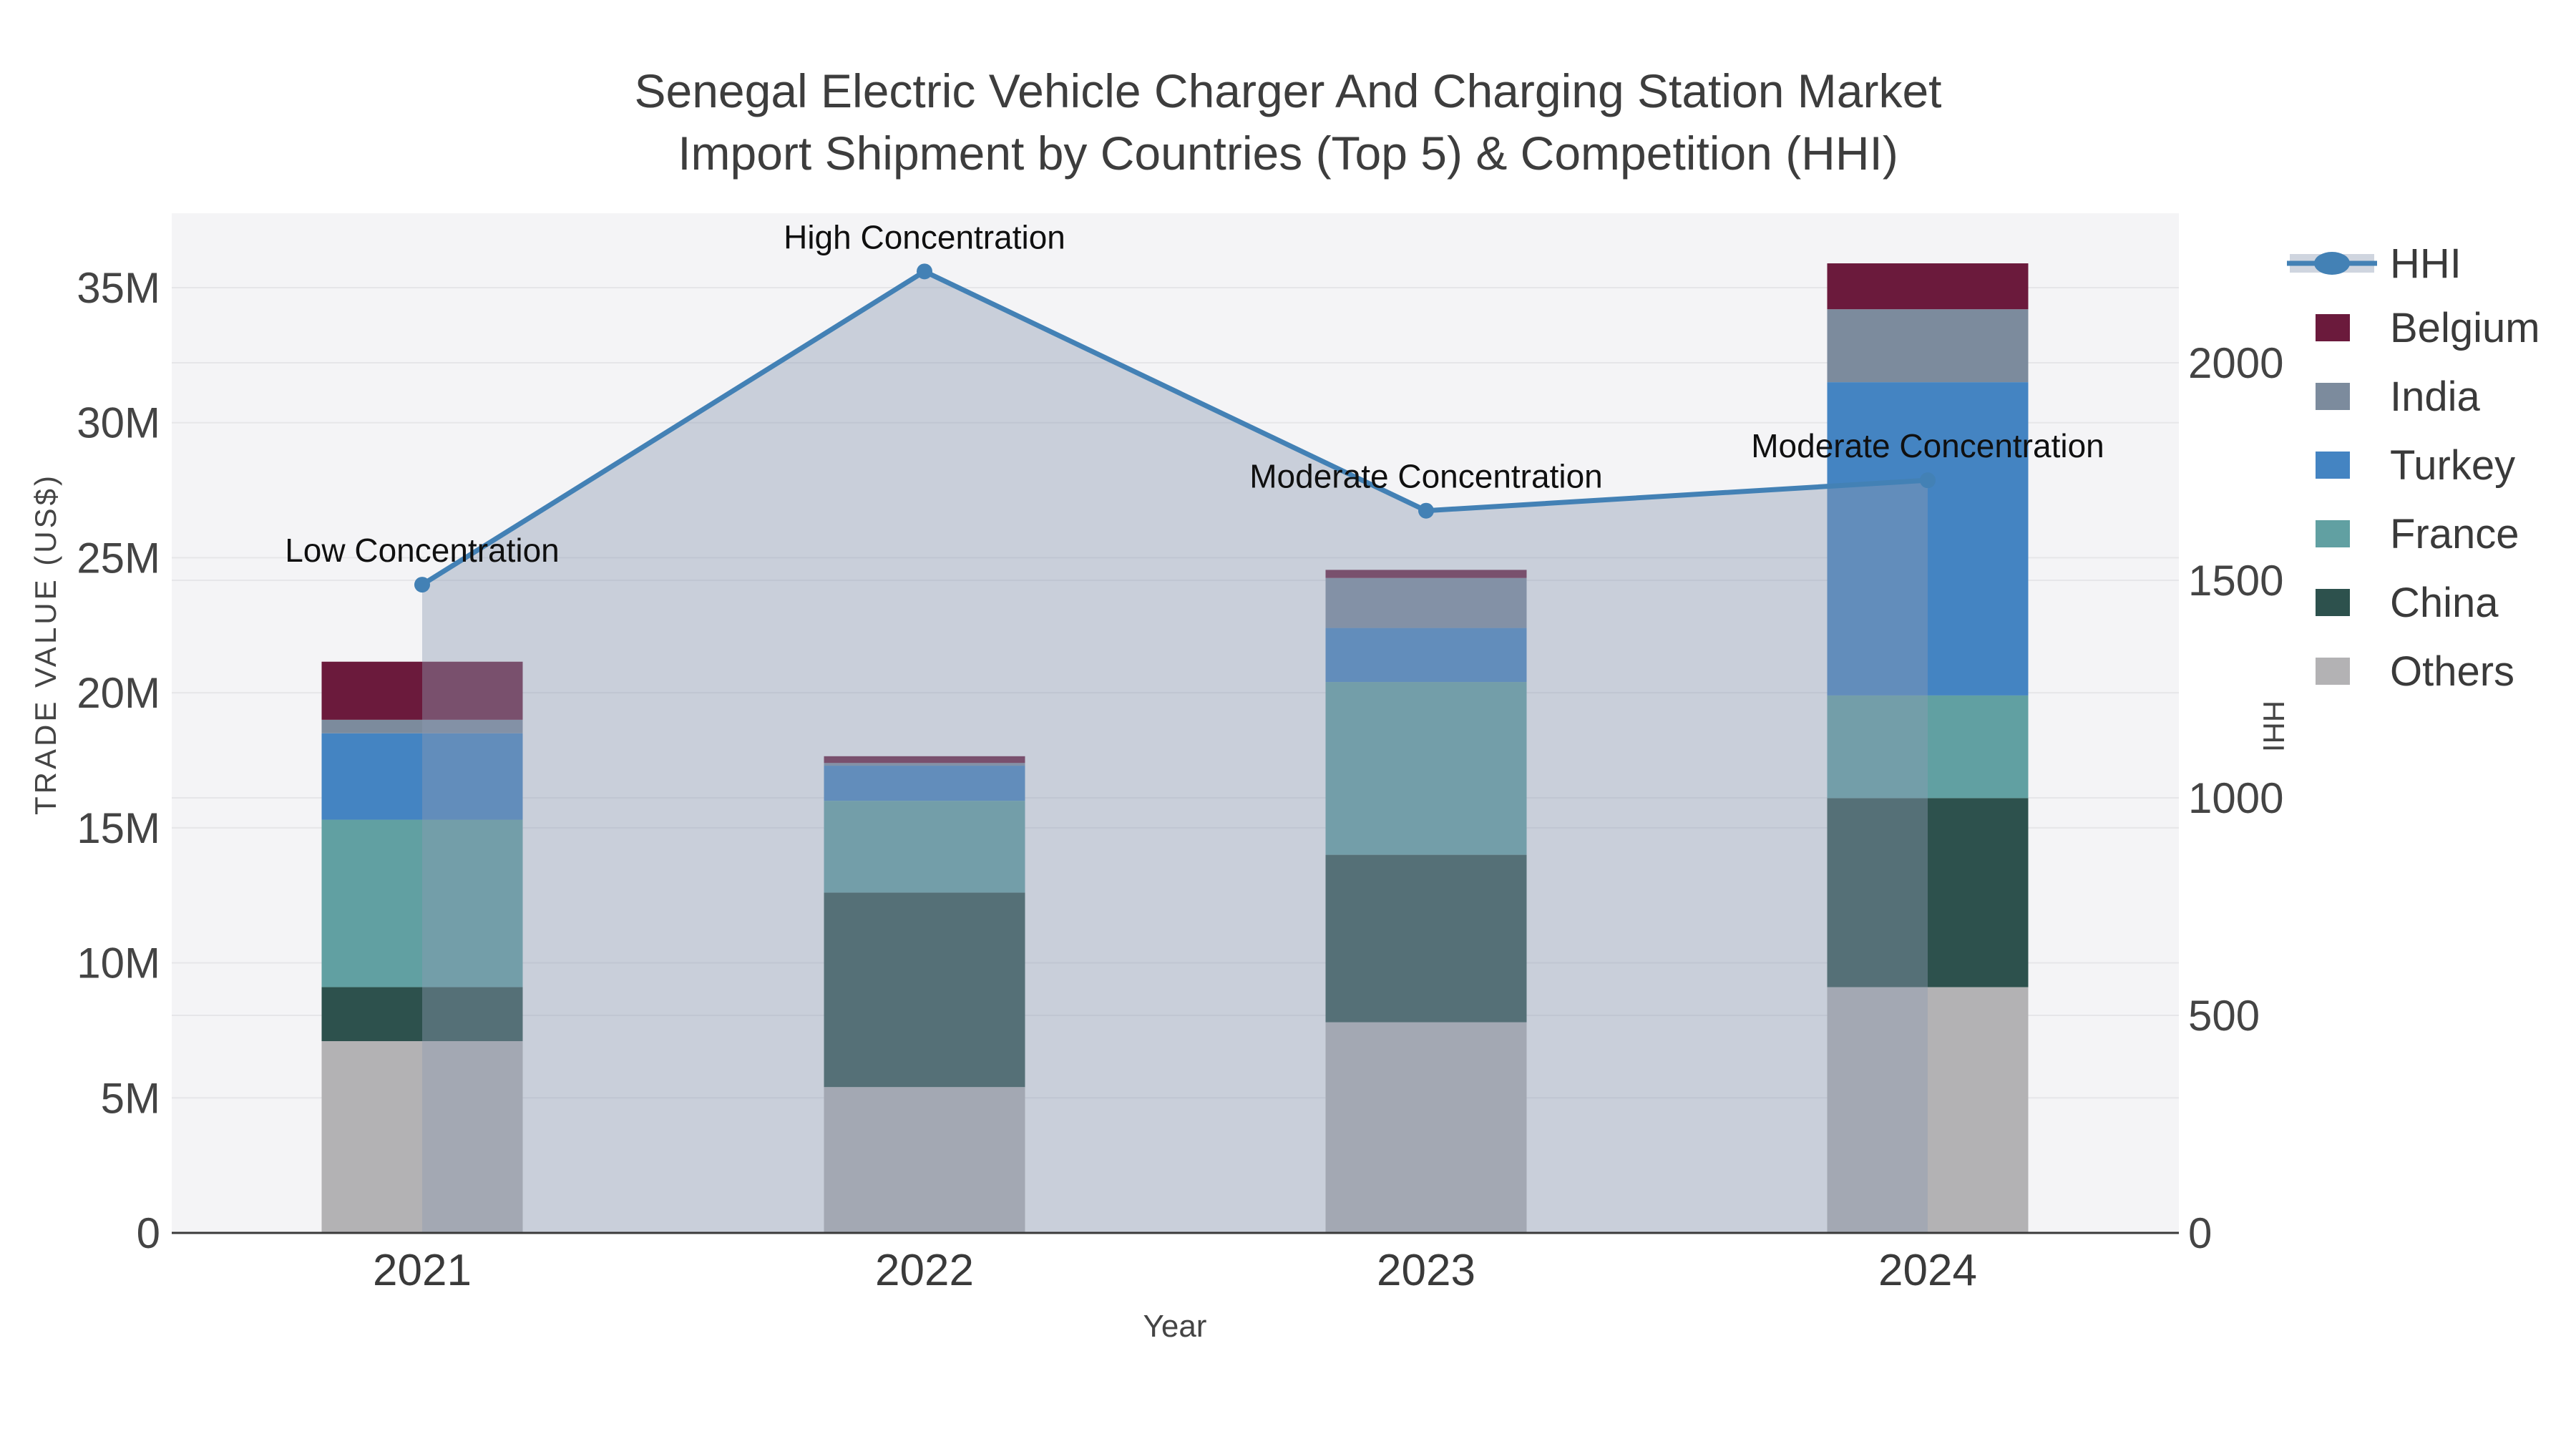 This screenshot has width=2576, height=1449. Describe the element at coordinates (2333, 602) in the screenshot. I see `legend-swatch-china` at that location.